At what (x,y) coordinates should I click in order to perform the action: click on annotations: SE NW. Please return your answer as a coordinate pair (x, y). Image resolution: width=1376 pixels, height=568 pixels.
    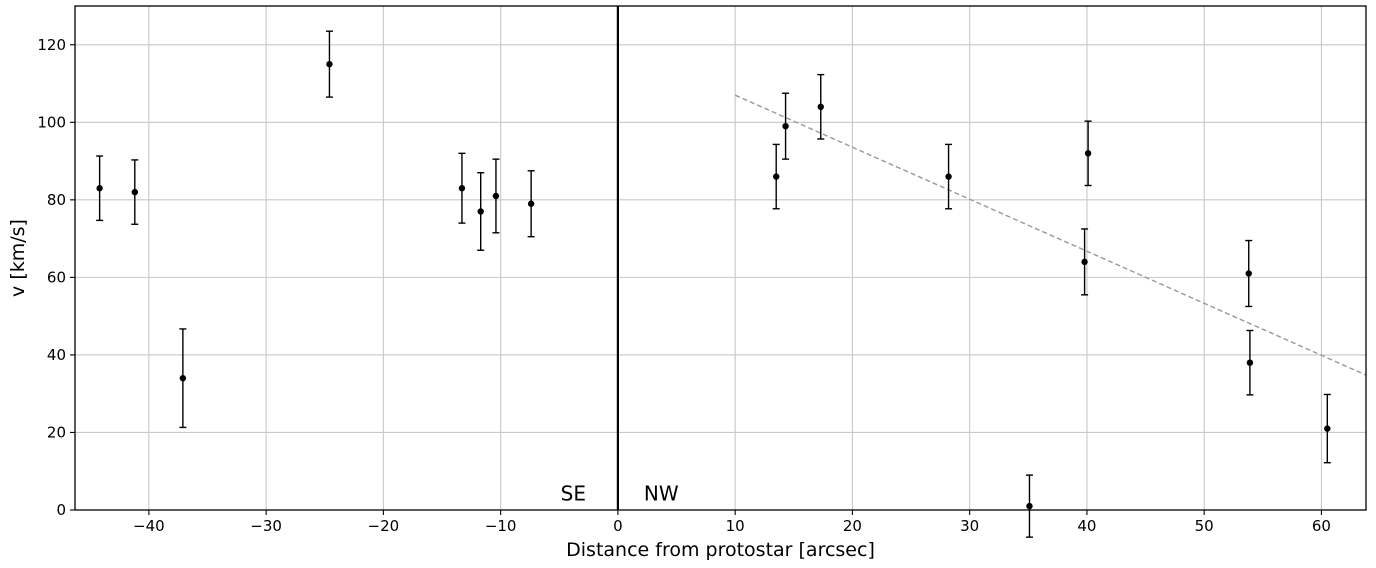
    Looking at the image, I should click on (620, 493).